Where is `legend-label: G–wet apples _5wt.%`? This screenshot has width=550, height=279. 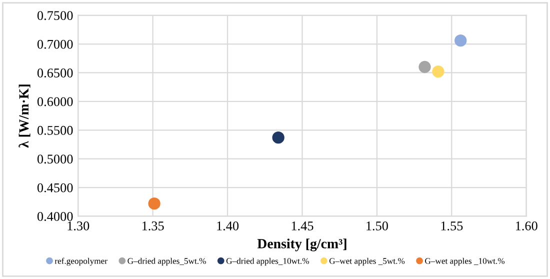 legend-label: G–wet apples _5wt.% is located at coordinates (367, 262).